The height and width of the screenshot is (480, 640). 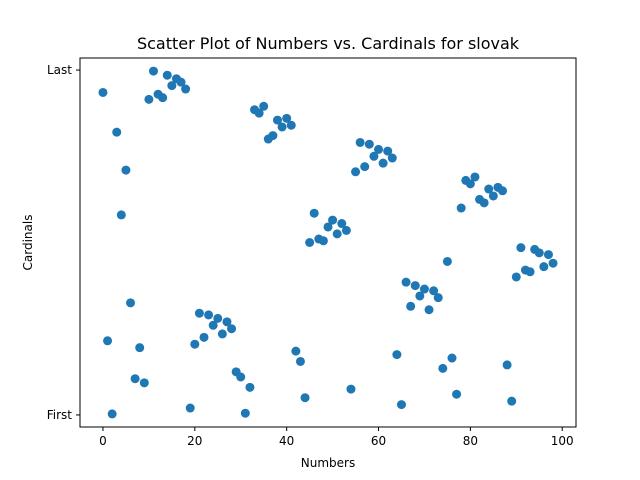 What do you see at coordinates (28, 243) in the screenshot?
I see `y-axis-label: Cardinals` at bounding box center [28, 243].